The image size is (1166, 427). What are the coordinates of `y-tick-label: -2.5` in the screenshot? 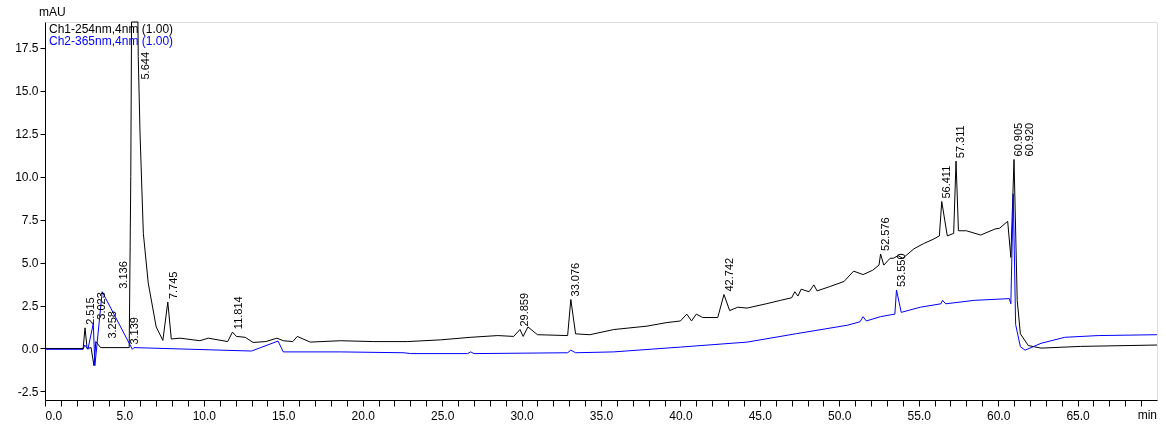 It's located at (28, 391).